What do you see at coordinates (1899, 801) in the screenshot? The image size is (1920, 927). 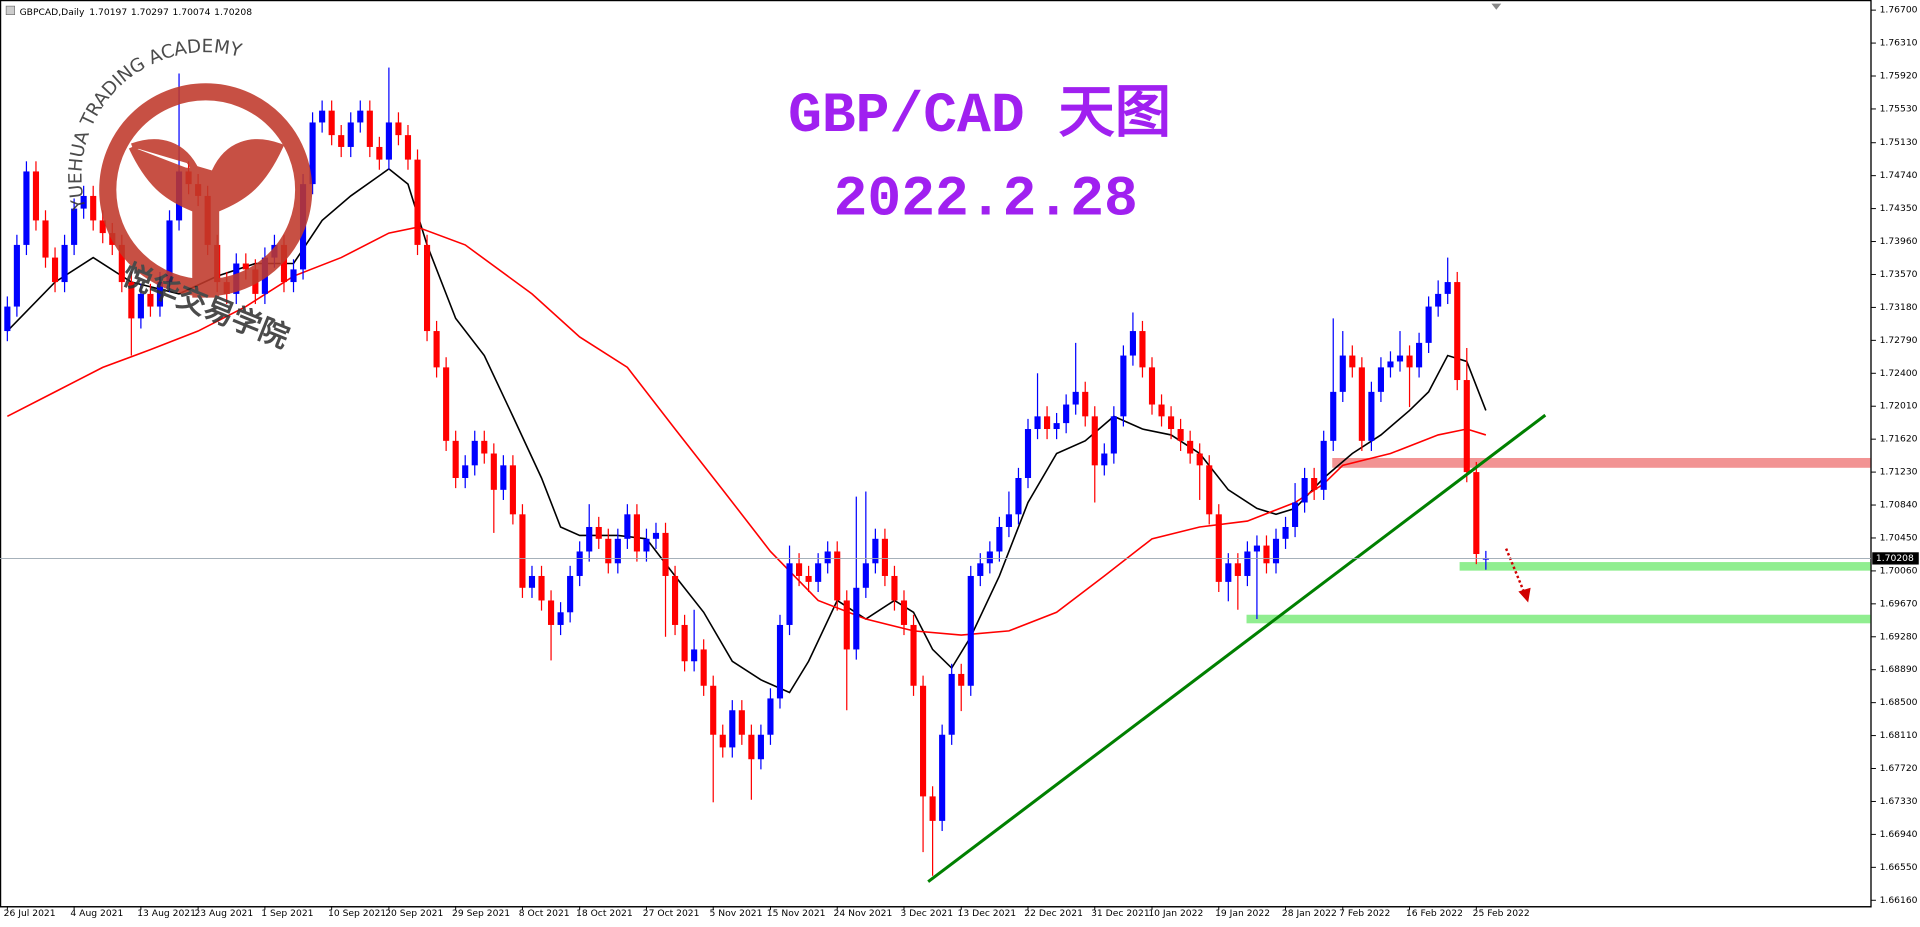 I see `y-tick-label: 1.67330` at bounding box center [1899, 801].